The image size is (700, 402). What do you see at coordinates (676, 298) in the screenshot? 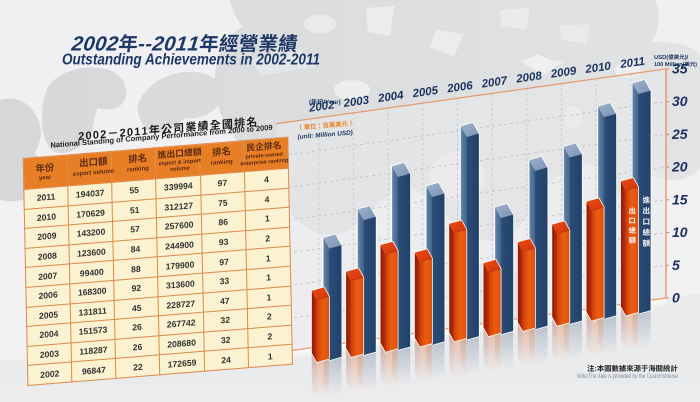
I see `svg-text: 0` at bounding box center [676, 298].